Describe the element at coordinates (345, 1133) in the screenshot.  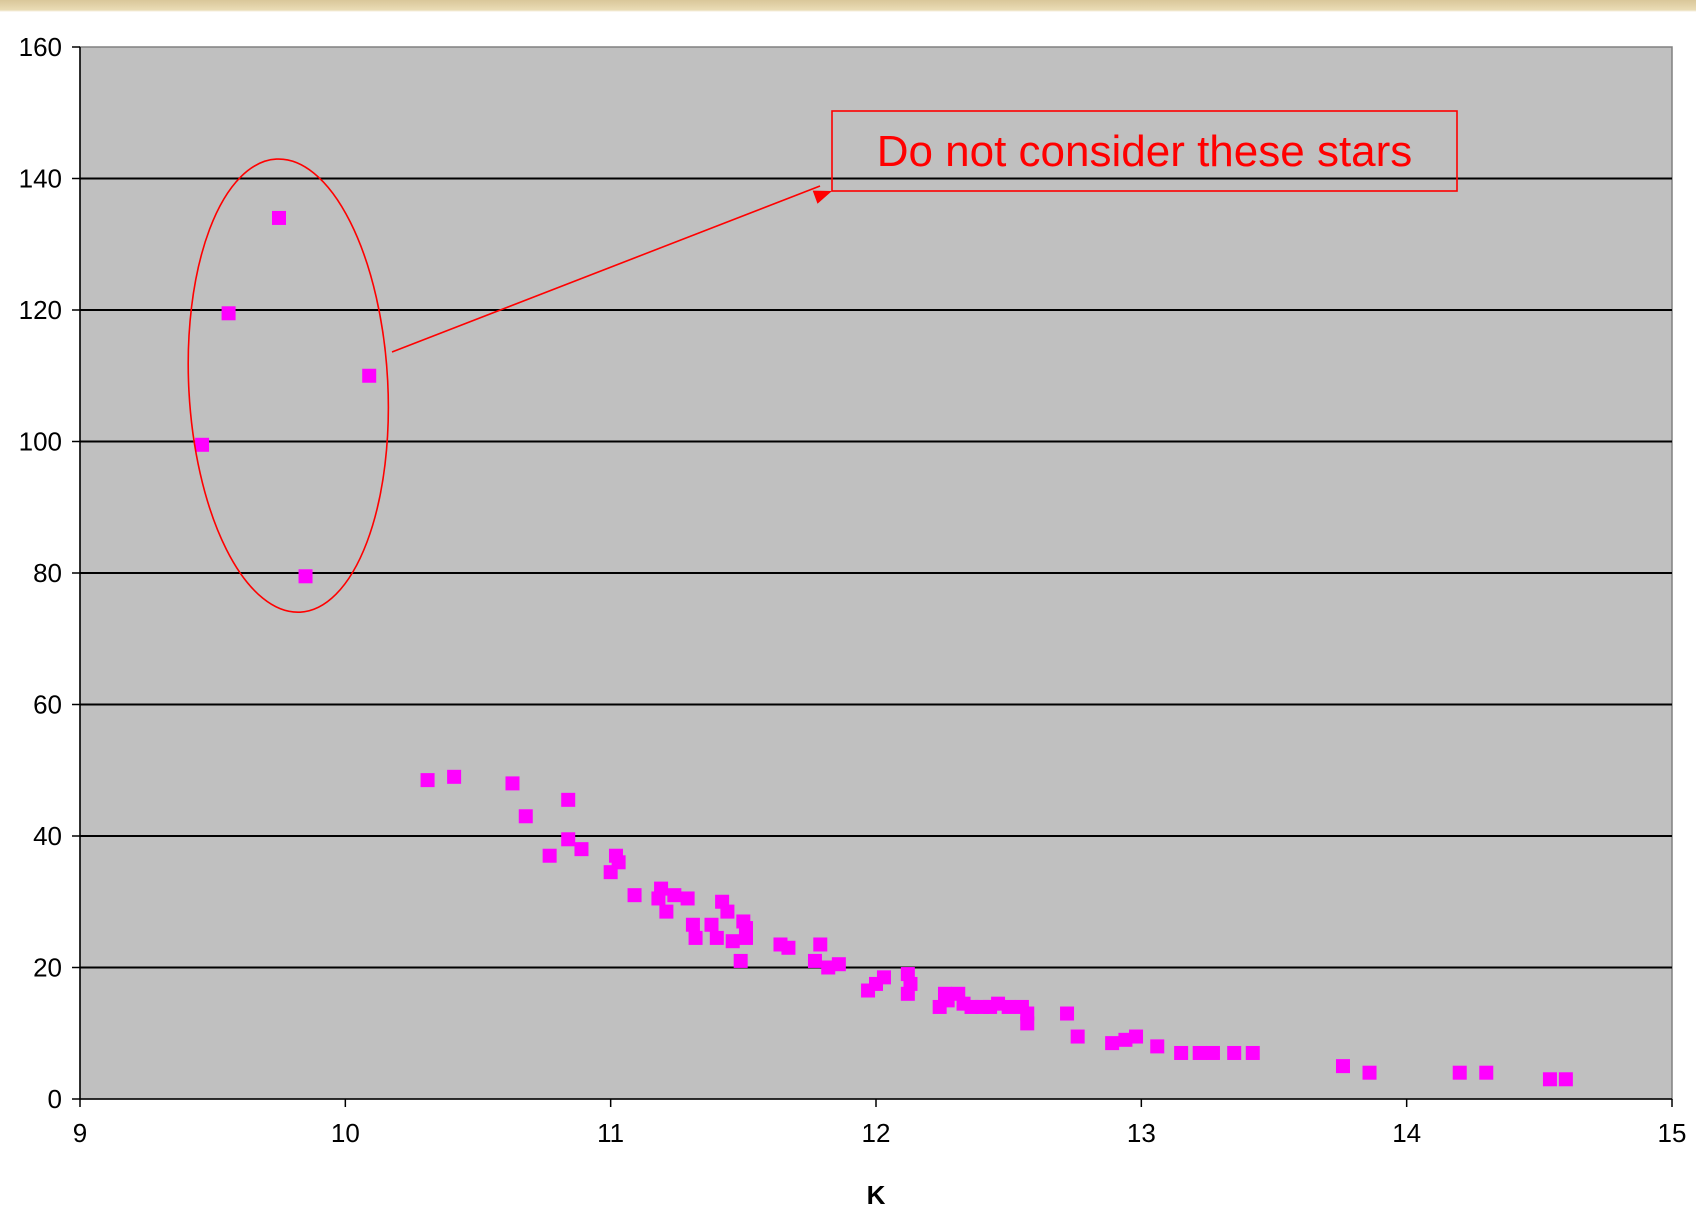
I see `x-tick-label: 10` at that location.